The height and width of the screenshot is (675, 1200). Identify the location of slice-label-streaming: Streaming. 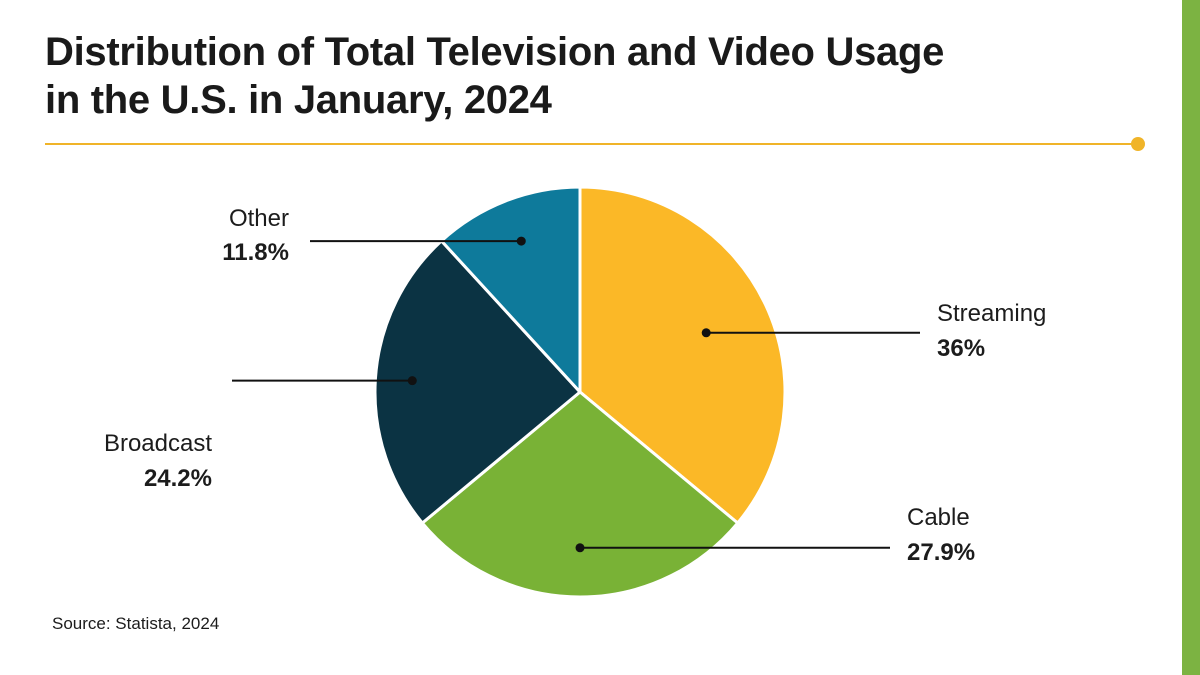
(991, 313).